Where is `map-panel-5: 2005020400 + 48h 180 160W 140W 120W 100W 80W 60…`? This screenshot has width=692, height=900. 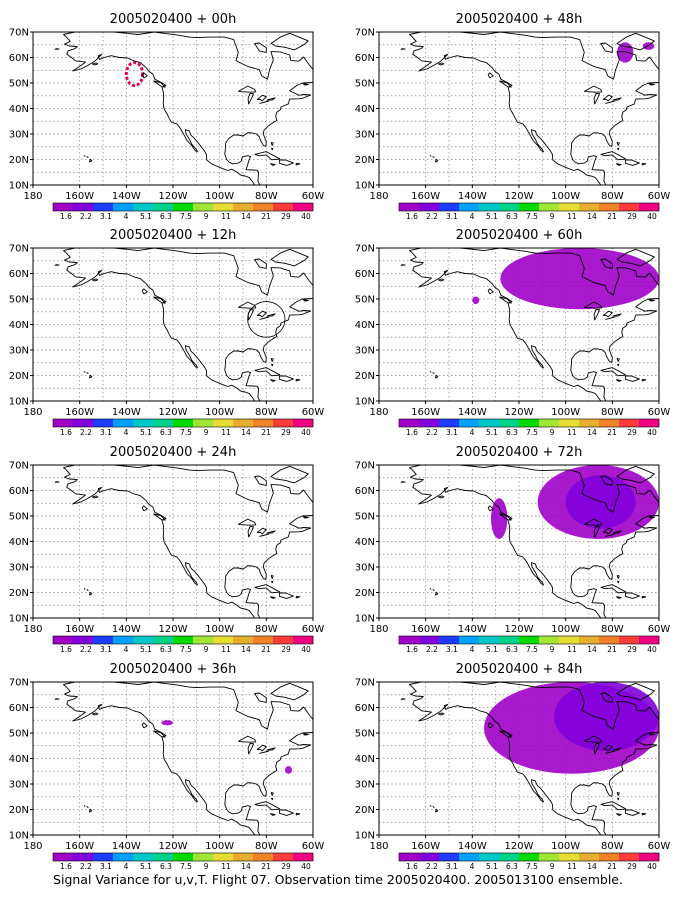
map-panel-5: 2005020400 + 48h 180 160W 140W 120W 100W 80W 60… is located at coordinates (513, 116).